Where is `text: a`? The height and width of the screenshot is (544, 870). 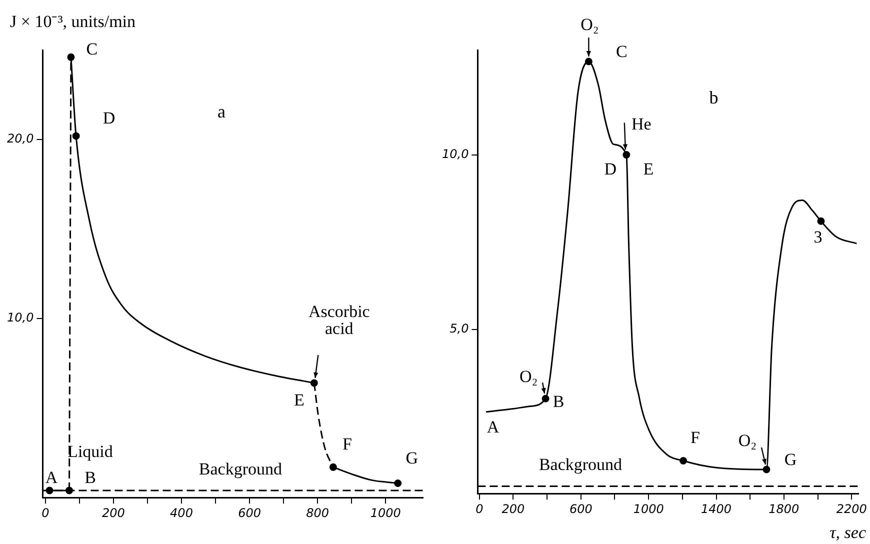 text: a is located at coordinates (221, 111).